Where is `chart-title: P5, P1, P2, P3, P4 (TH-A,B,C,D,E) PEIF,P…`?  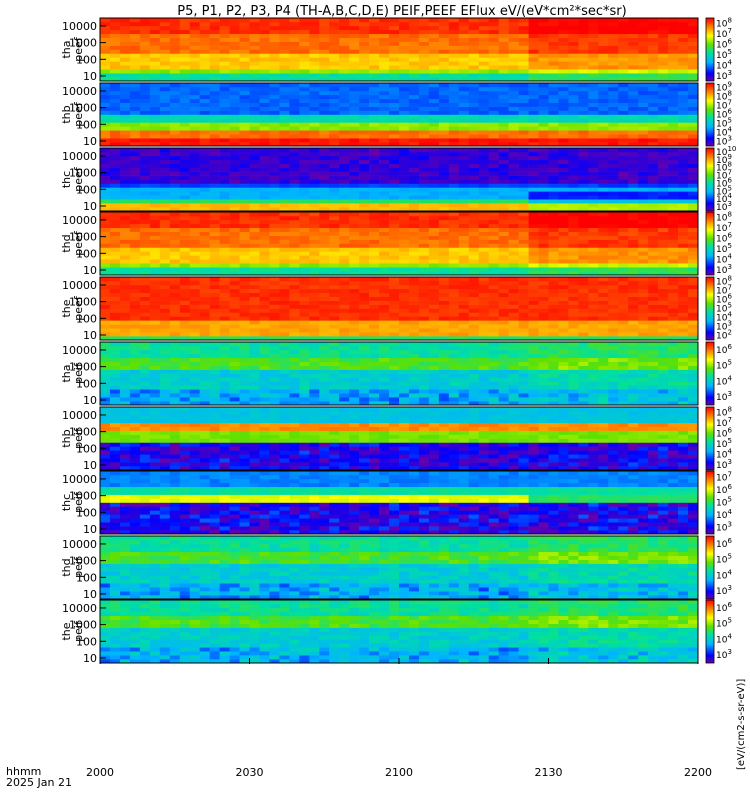 chart-title: P5, P1, P2, P3, P4 (TH-A,B,C,D,E) PEIF,P… is located at coordinates (401, 11).